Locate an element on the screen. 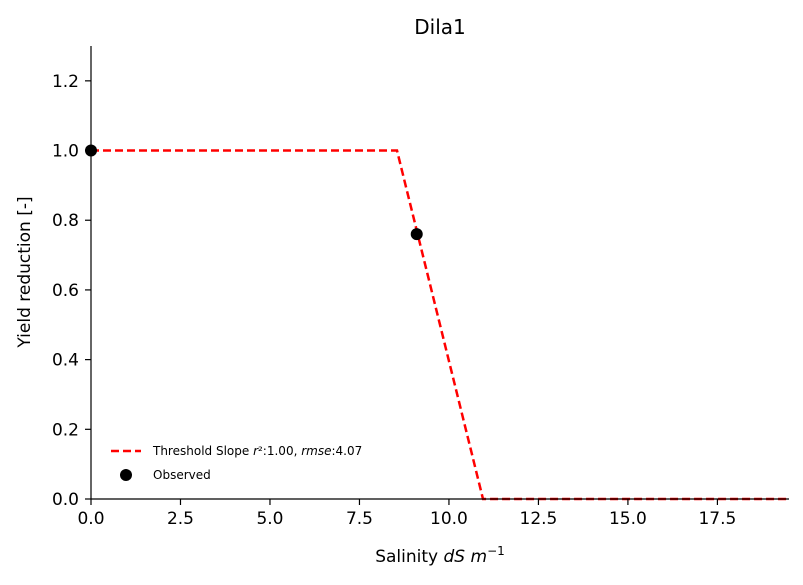 This screenshot has height=585, width=803. y-ticks: 0.0 0.2 0.4 0.6 0.8 1.0 1.2 is located at coordinates (71, 291).